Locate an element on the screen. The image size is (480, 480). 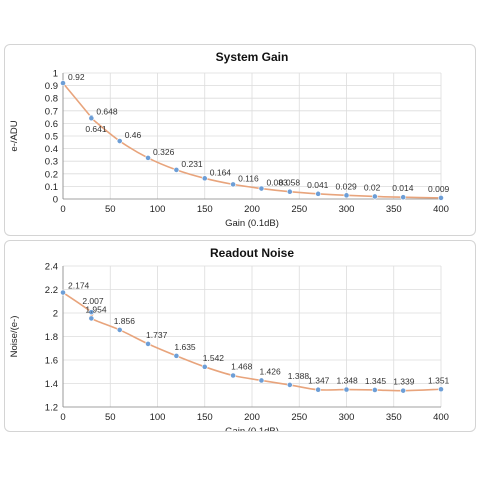
data-label: 0.231 is located at coordinates (192, 164).